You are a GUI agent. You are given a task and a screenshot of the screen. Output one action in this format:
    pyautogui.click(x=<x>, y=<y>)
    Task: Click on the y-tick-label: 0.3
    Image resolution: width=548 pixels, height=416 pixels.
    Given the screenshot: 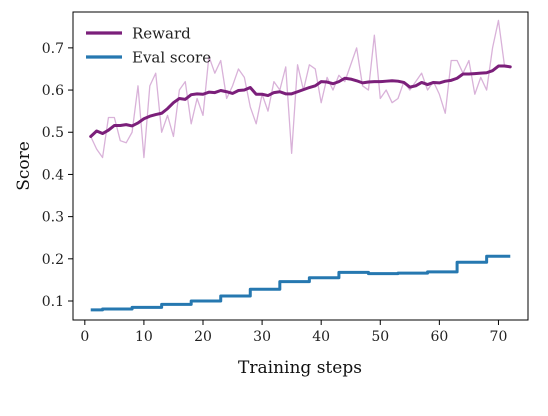 What is the action you would take?
    pyautogui.click(x=53, y=218)
    